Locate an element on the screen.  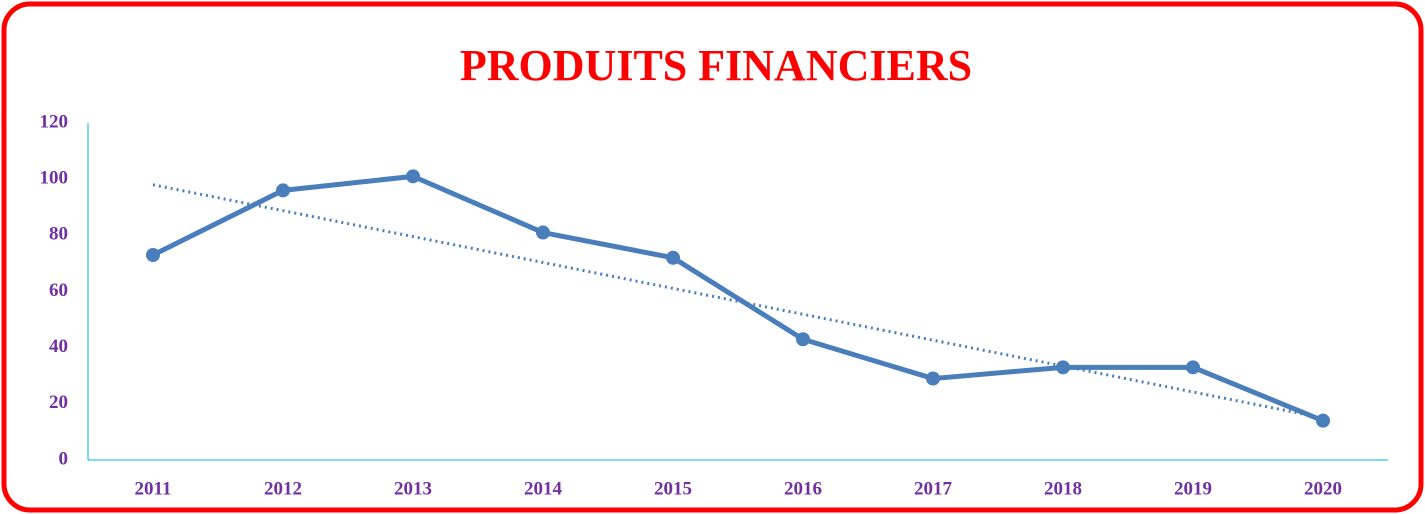
x-tick-label: 2019 is located at coordinates (1193, 488).